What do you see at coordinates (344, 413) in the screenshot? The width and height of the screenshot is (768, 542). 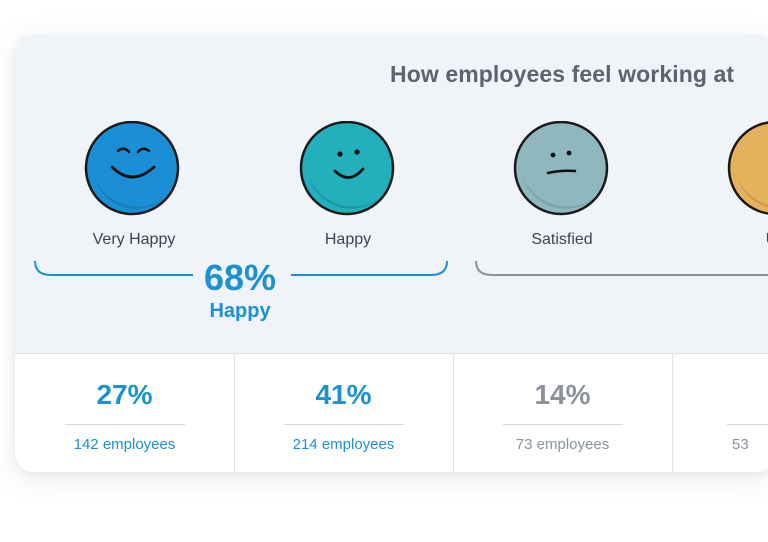 I see `stat-happy: 41% 214 employees` at bounding box center [344, 413].